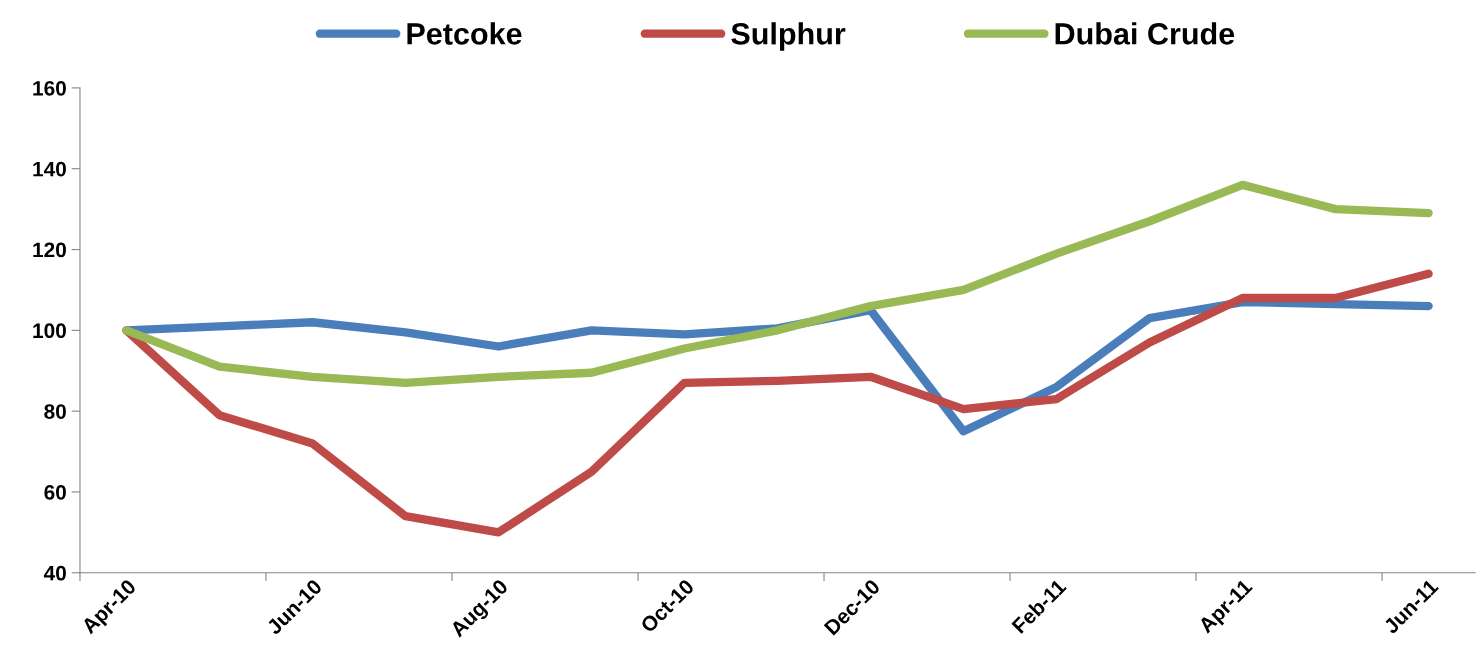 This screenshot has height=666, width=1481. Describe the element at coordinates (788, 36) in the screenshot. I see `legend-label: Sulphur` at that location.